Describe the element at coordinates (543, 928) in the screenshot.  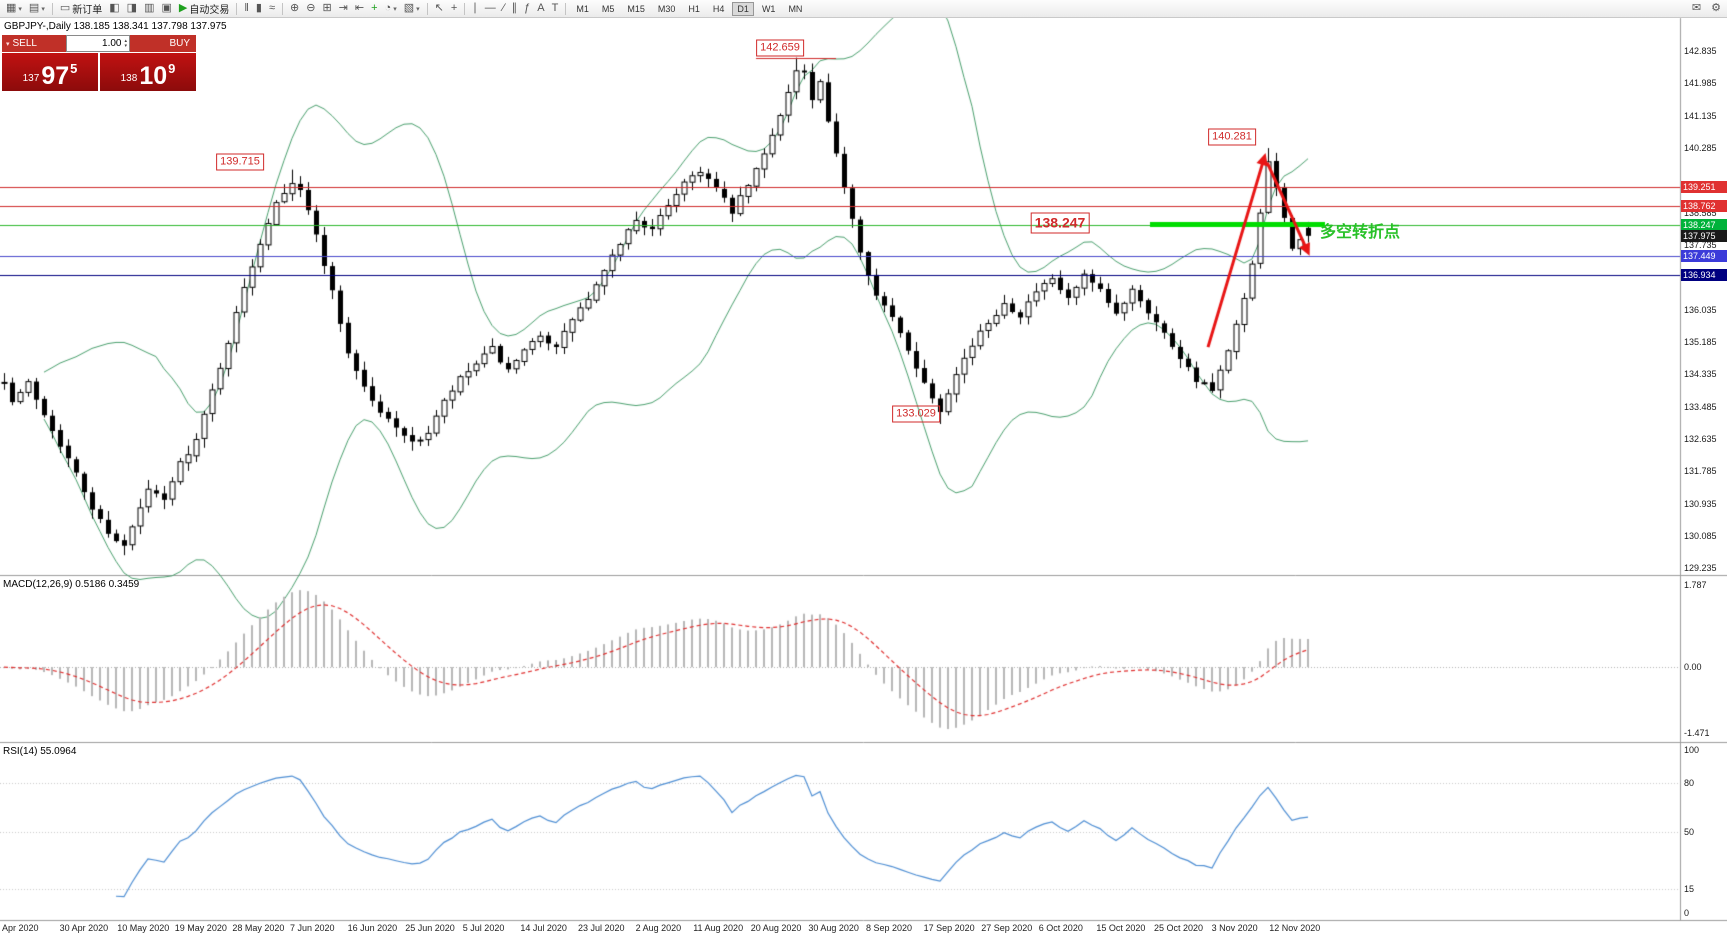
I see `date-axis-label: 14 Jul 2020` at that location.